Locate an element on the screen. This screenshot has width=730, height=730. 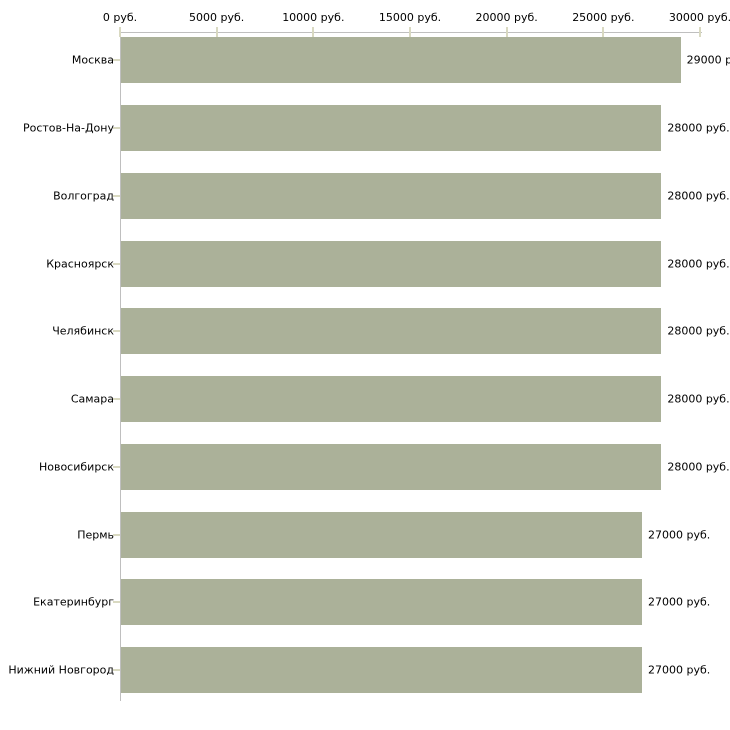
category-label: Новосибирск is located at coordinates (76, 467).